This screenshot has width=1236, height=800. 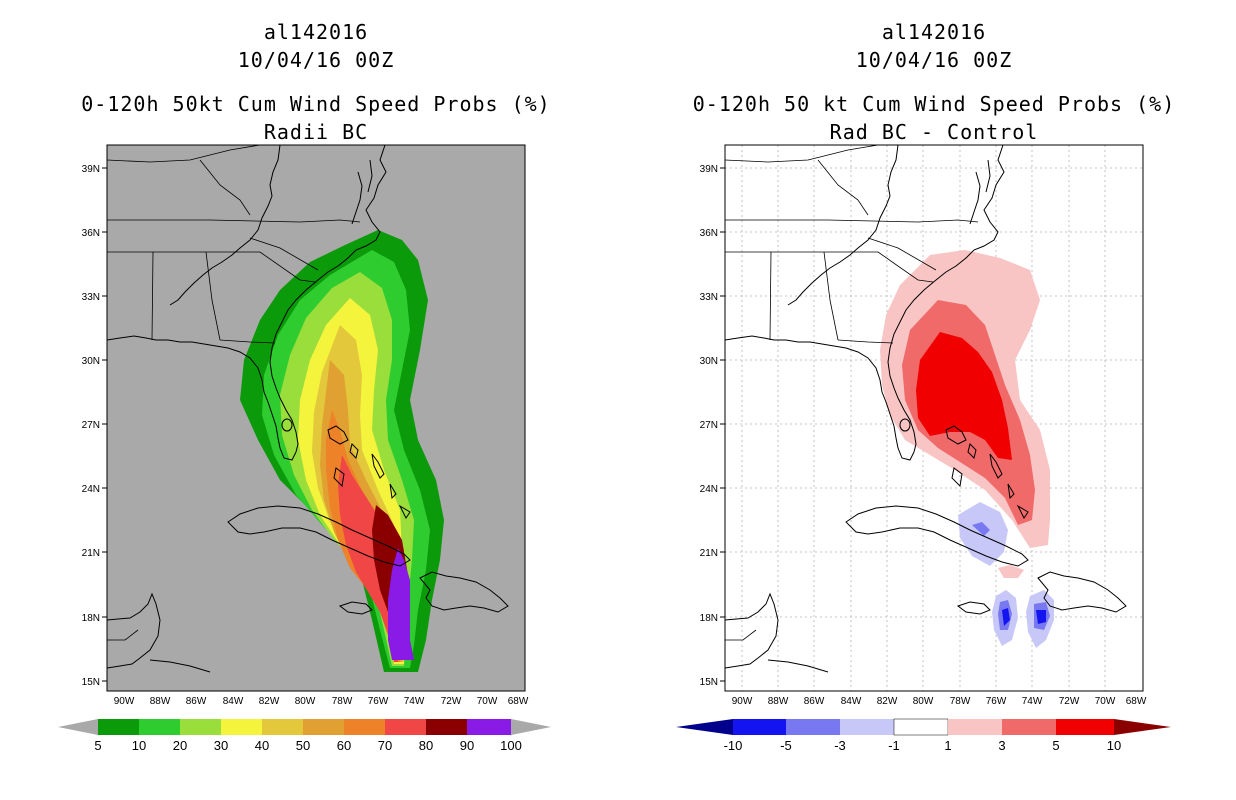 What do you see at coordinates (709, 553) in the screenshot?
I see `right-lat-label: 21N` at bounding box center [709, 553].